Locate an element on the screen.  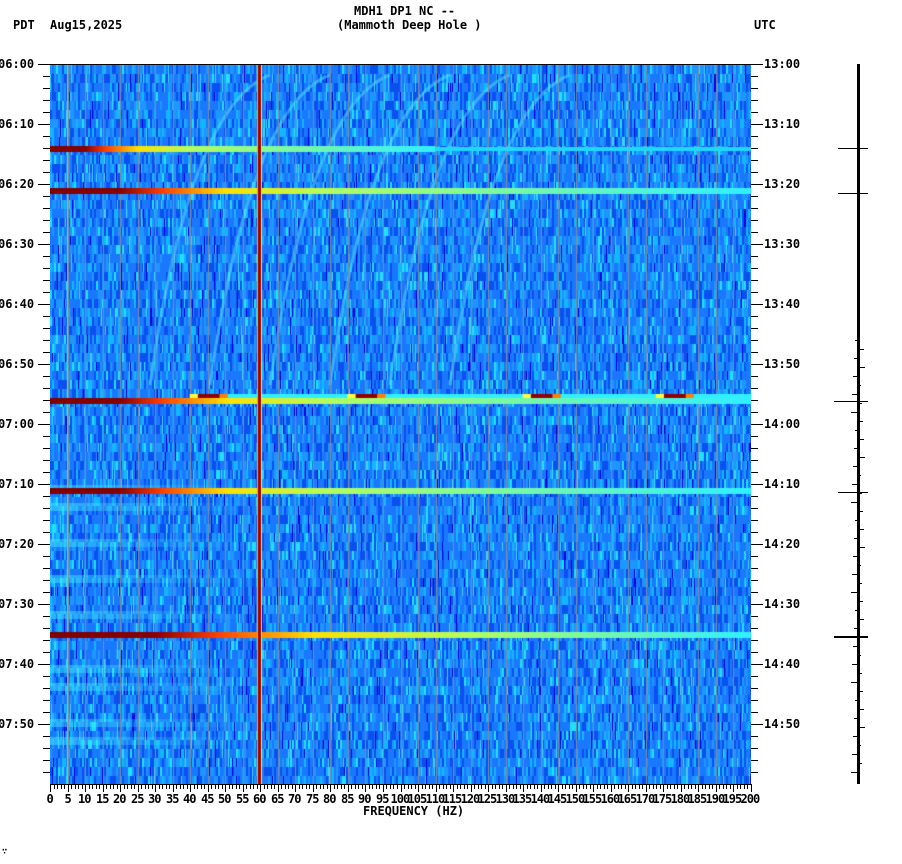
x-tick-label: 5 is located at coordinates (68, 799).